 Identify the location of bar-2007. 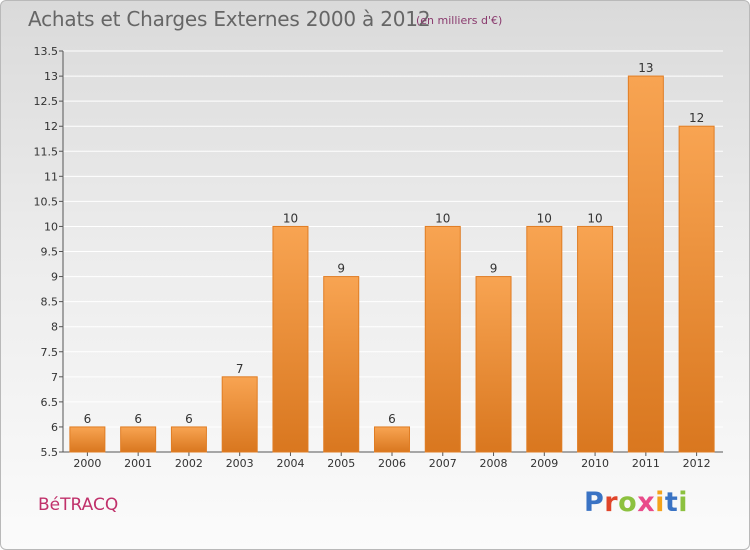
(442, 339).